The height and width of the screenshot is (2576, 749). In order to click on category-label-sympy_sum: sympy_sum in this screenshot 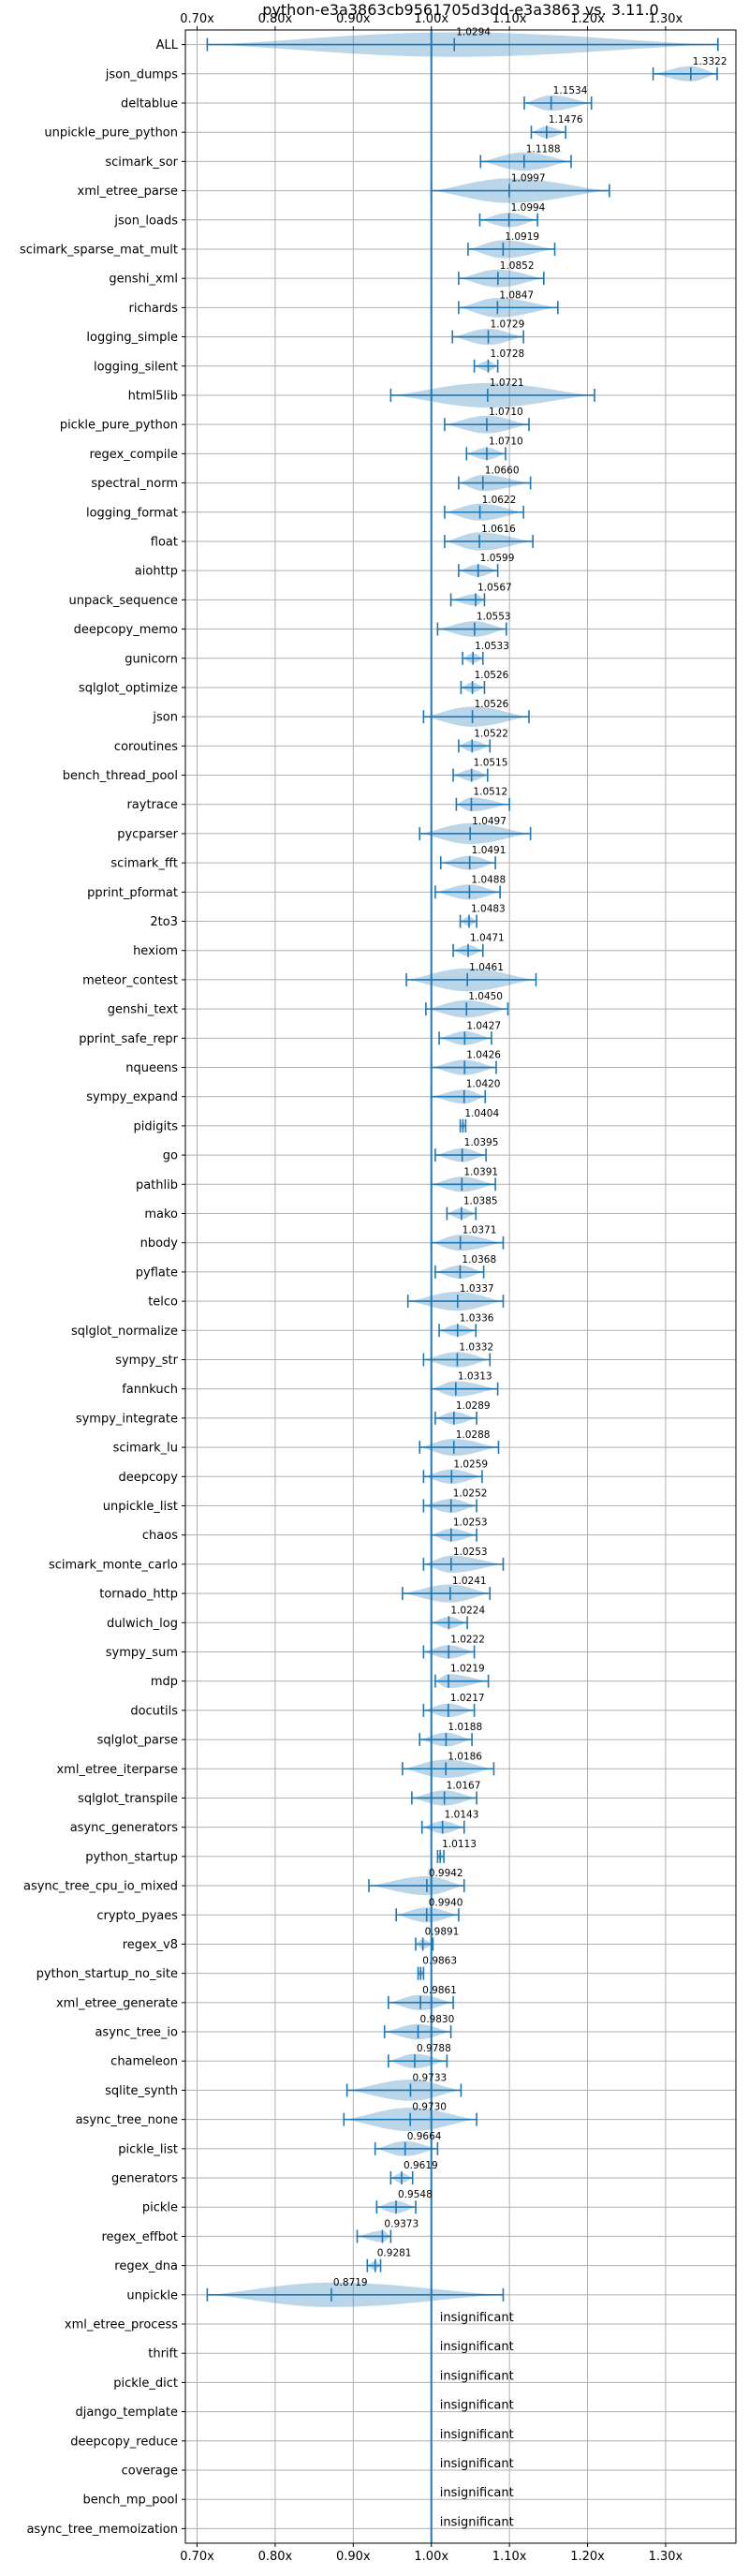, I will do `click(142, 1653)`.